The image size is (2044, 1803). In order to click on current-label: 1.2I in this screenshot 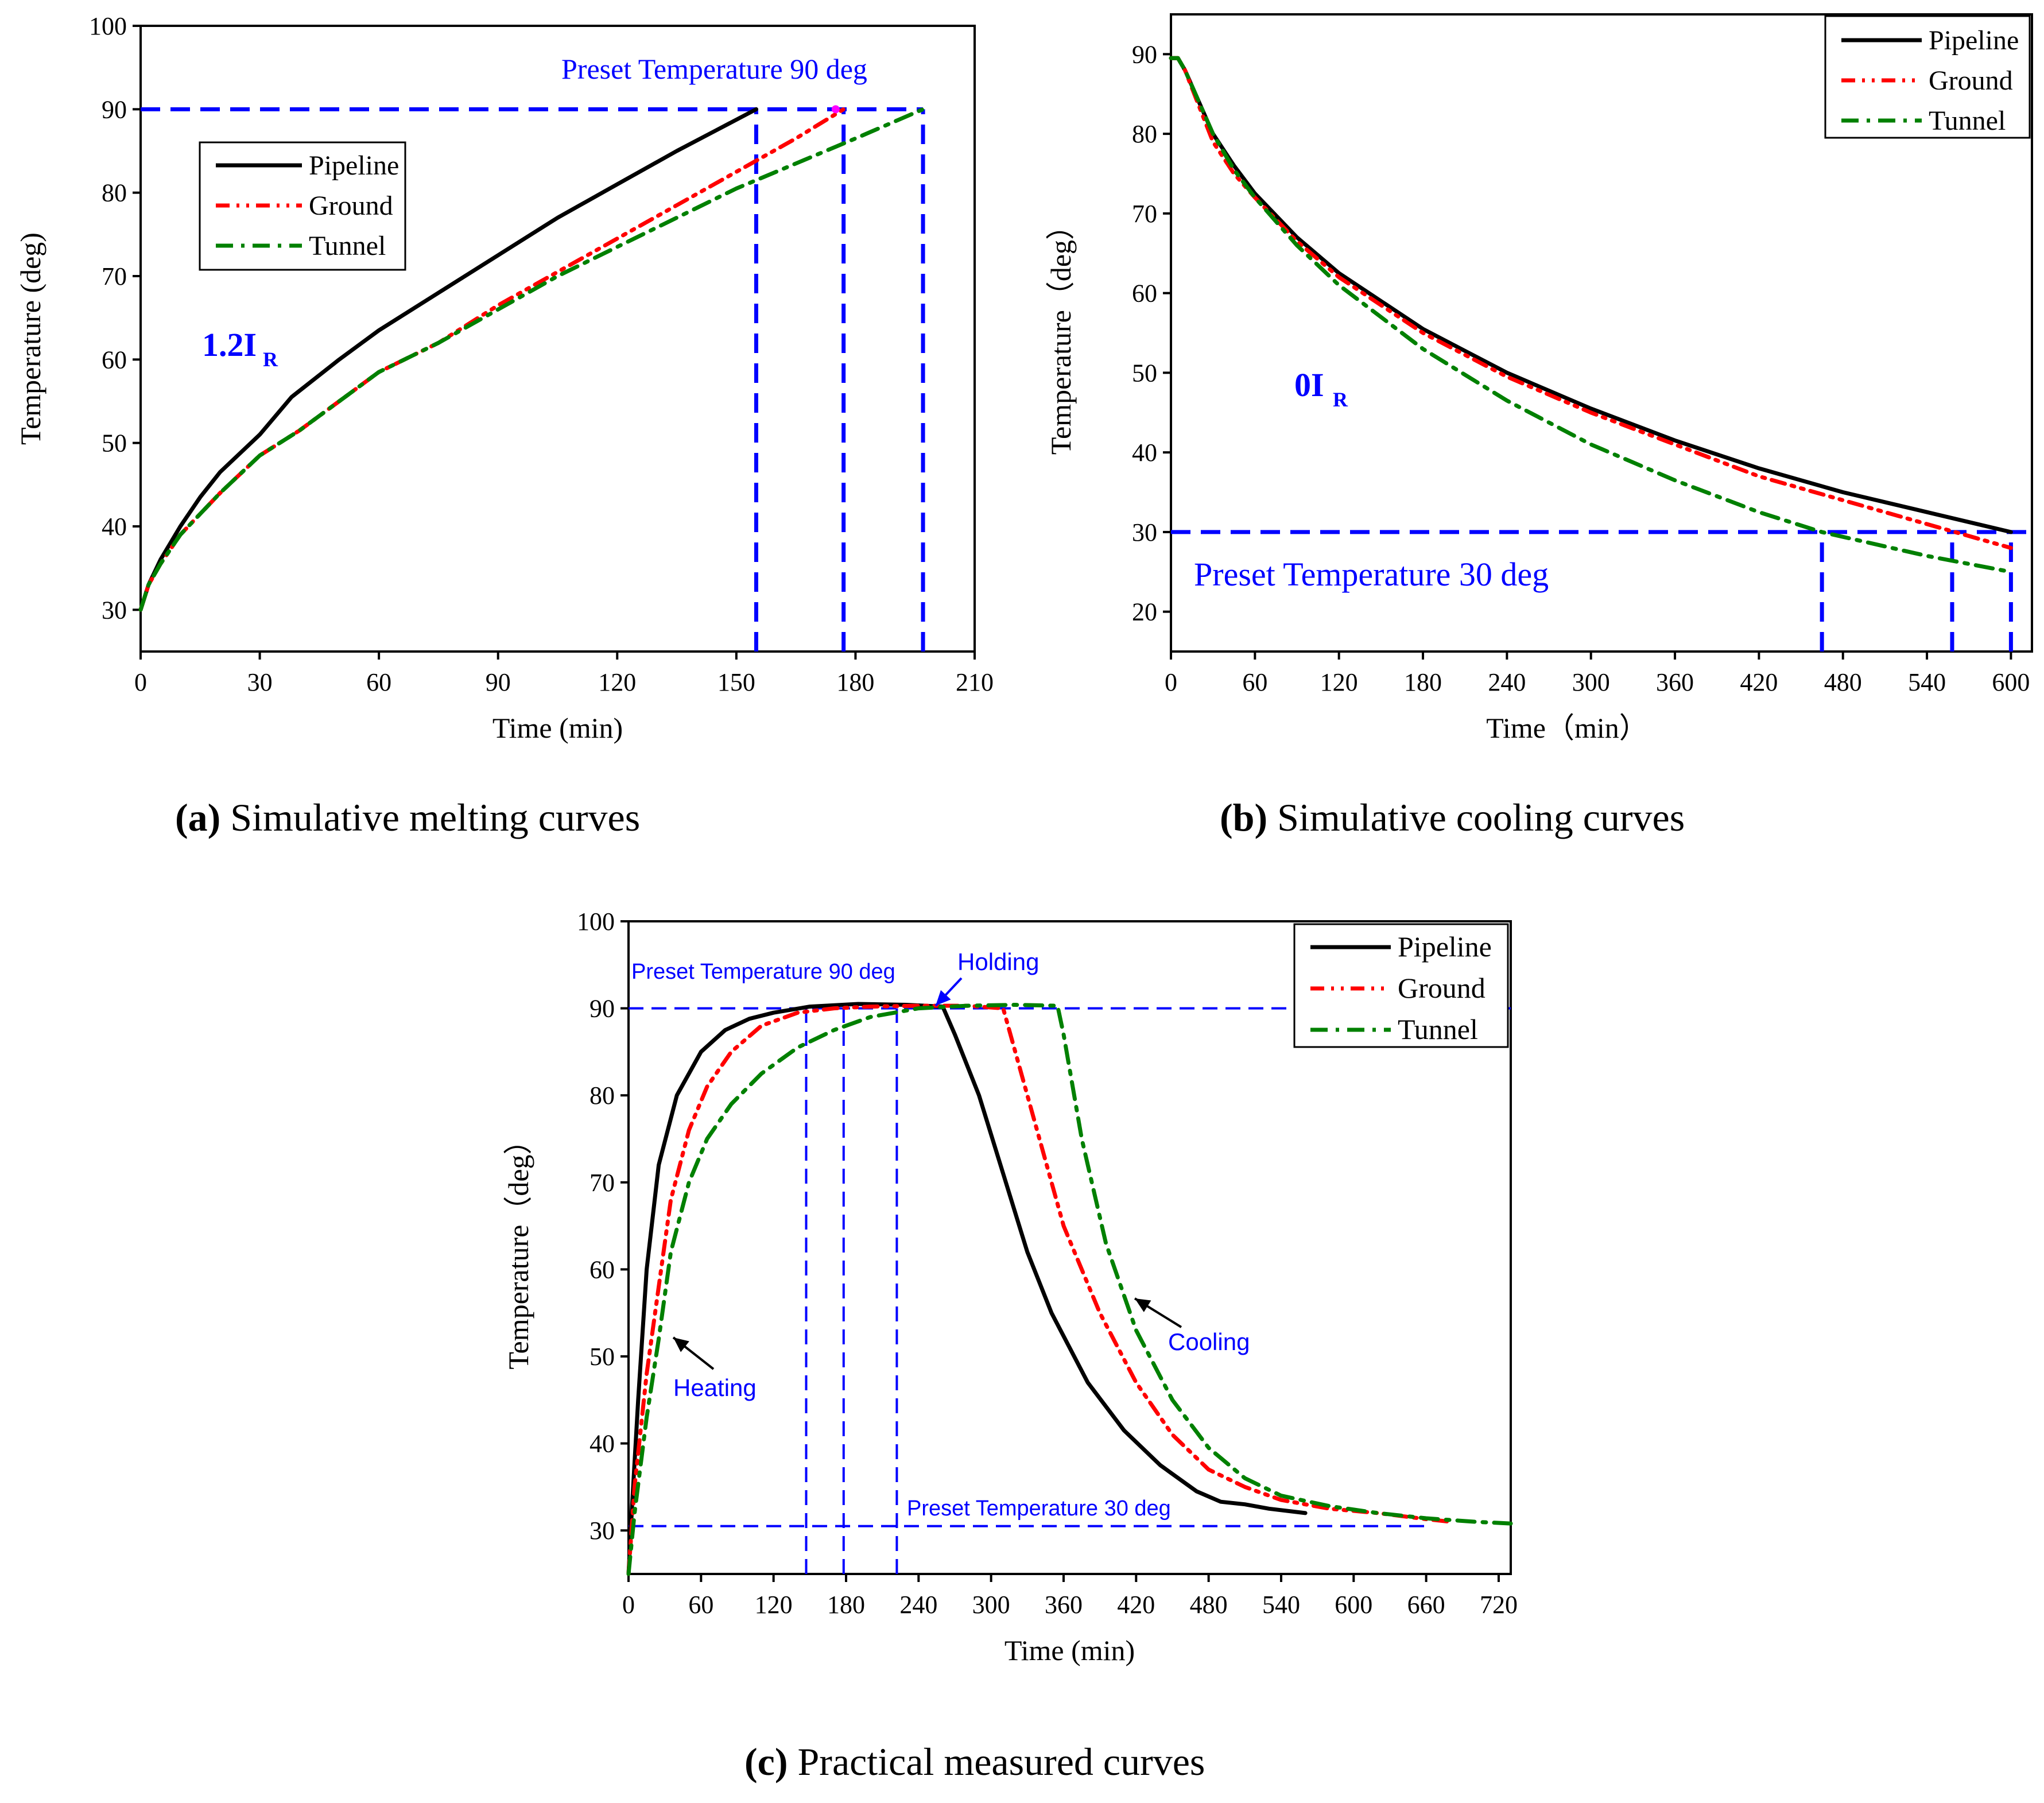, I will do `click(229, 344)`.